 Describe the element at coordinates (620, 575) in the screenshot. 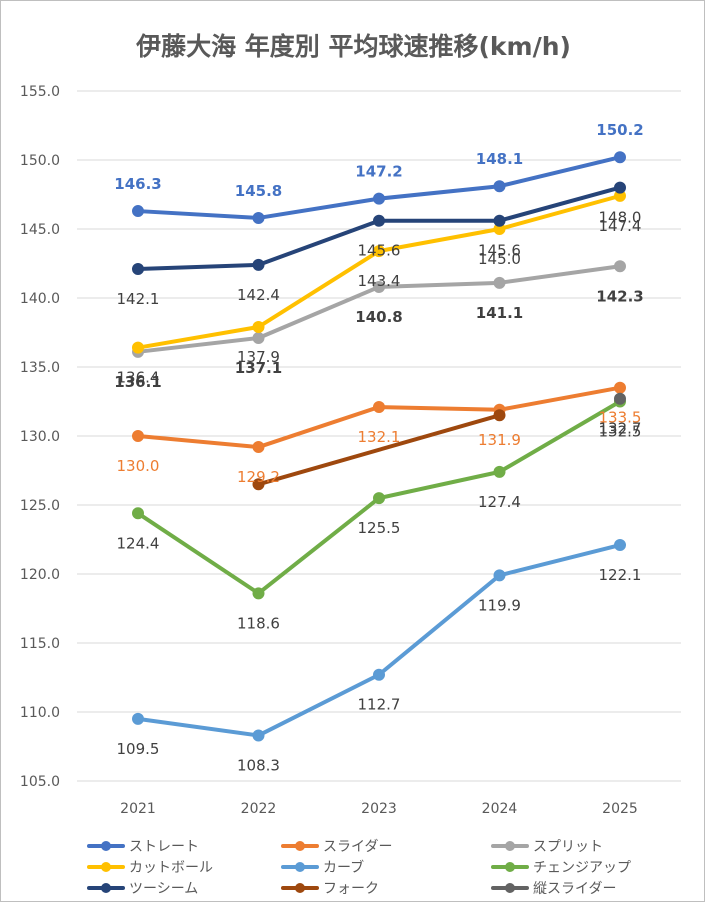

I see `data-label: 122.1` at that location.